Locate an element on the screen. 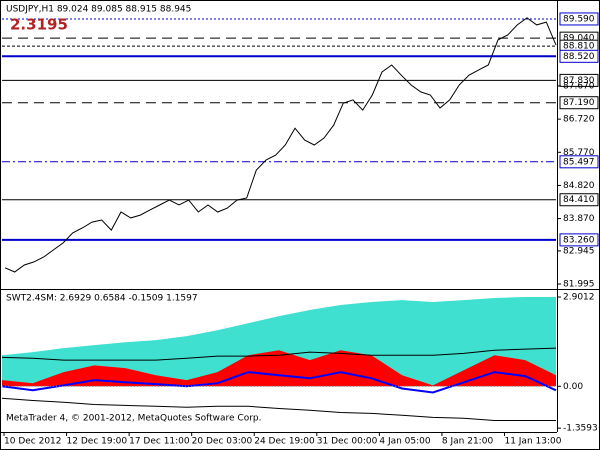 This screenshot has width=600, height=450. x-tick-label: 4 Jan 05:00 is located at coordinates (405, 442).